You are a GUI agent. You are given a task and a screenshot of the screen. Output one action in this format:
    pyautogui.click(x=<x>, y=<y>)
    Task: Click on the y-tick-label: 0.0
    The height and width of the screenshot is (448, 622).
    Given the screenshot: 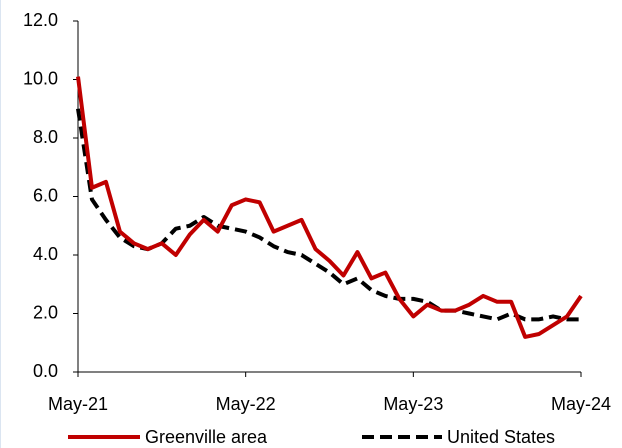 What is the action you would take?
    pyautogui.click(x=45, y=371)
    